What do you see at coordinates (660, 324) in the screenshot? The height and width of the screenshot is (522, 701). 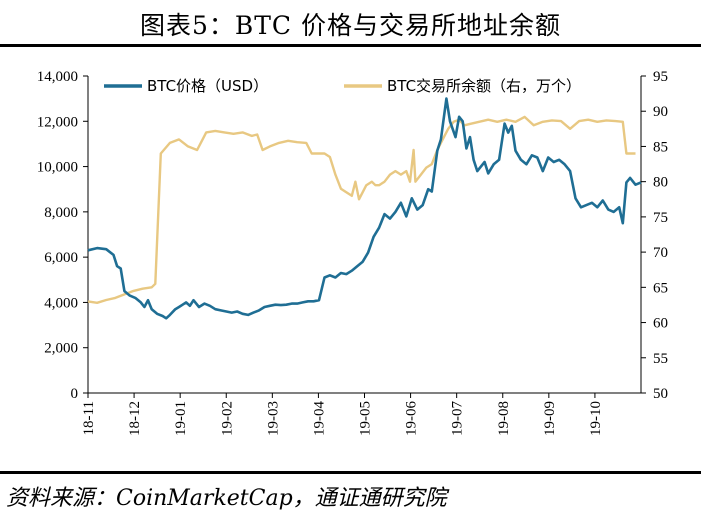 I see `right-tick-label: 60` at bounding box center [660, 324].